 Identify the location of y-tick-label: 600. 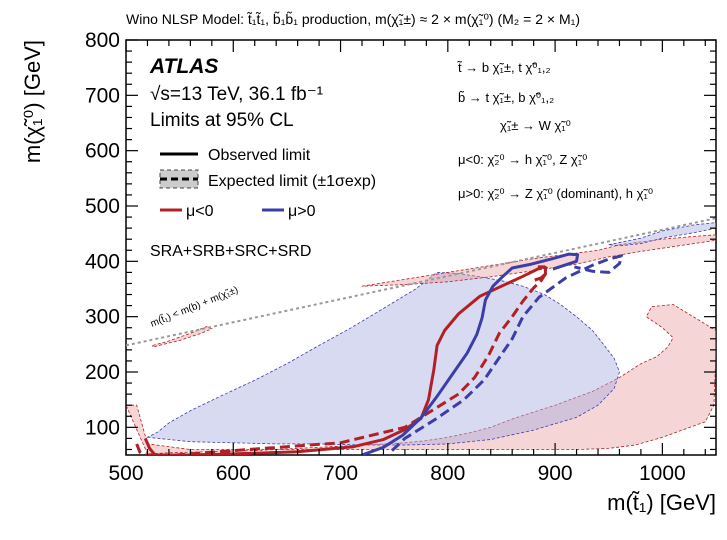
(102, 151).